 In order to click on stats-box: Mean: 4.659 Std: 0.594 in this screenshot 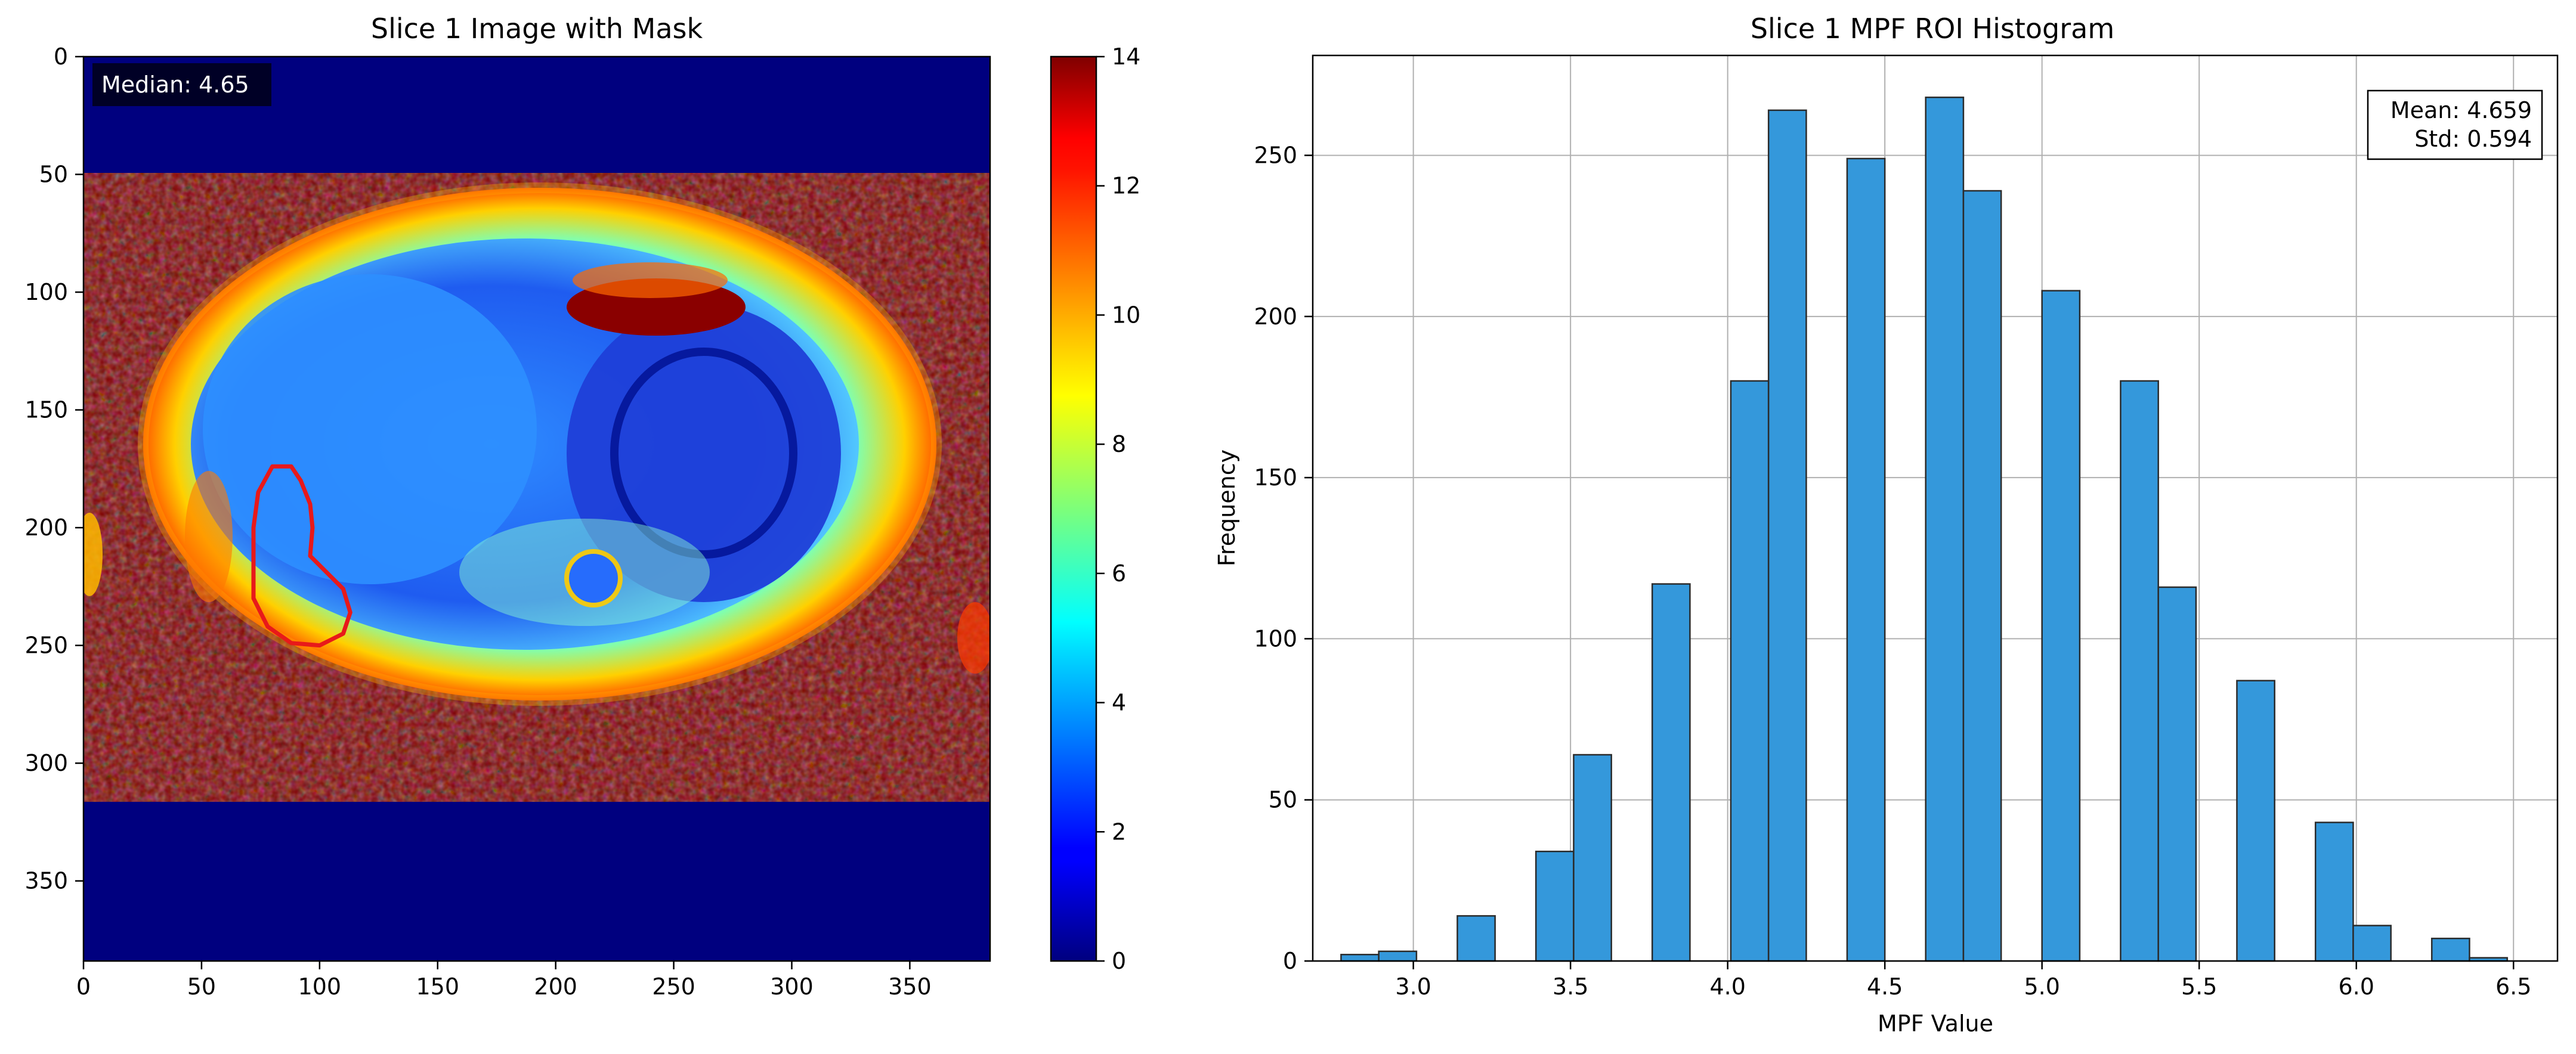, I will do `click(2455, 124)`.